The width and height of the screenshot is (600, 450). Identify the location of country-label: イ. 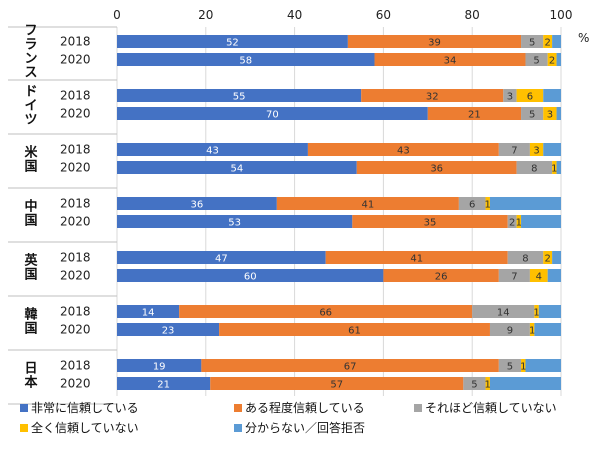
(30, 106).